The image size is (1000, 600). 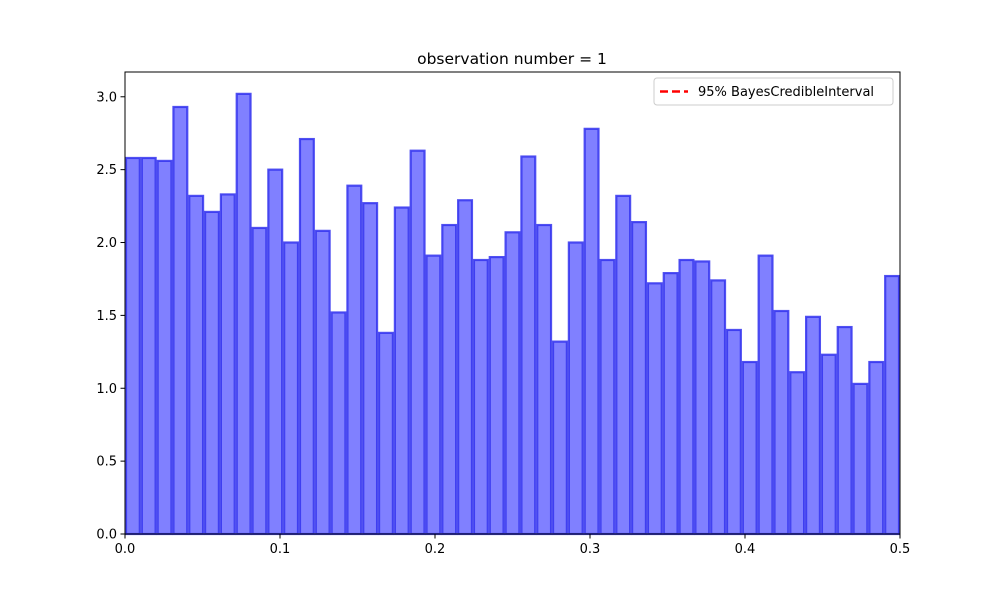 What do you see at coordinates (745, 549) in the screenshot?
I see `x-tick-label: 0.4` at bounding box center [745, 549].